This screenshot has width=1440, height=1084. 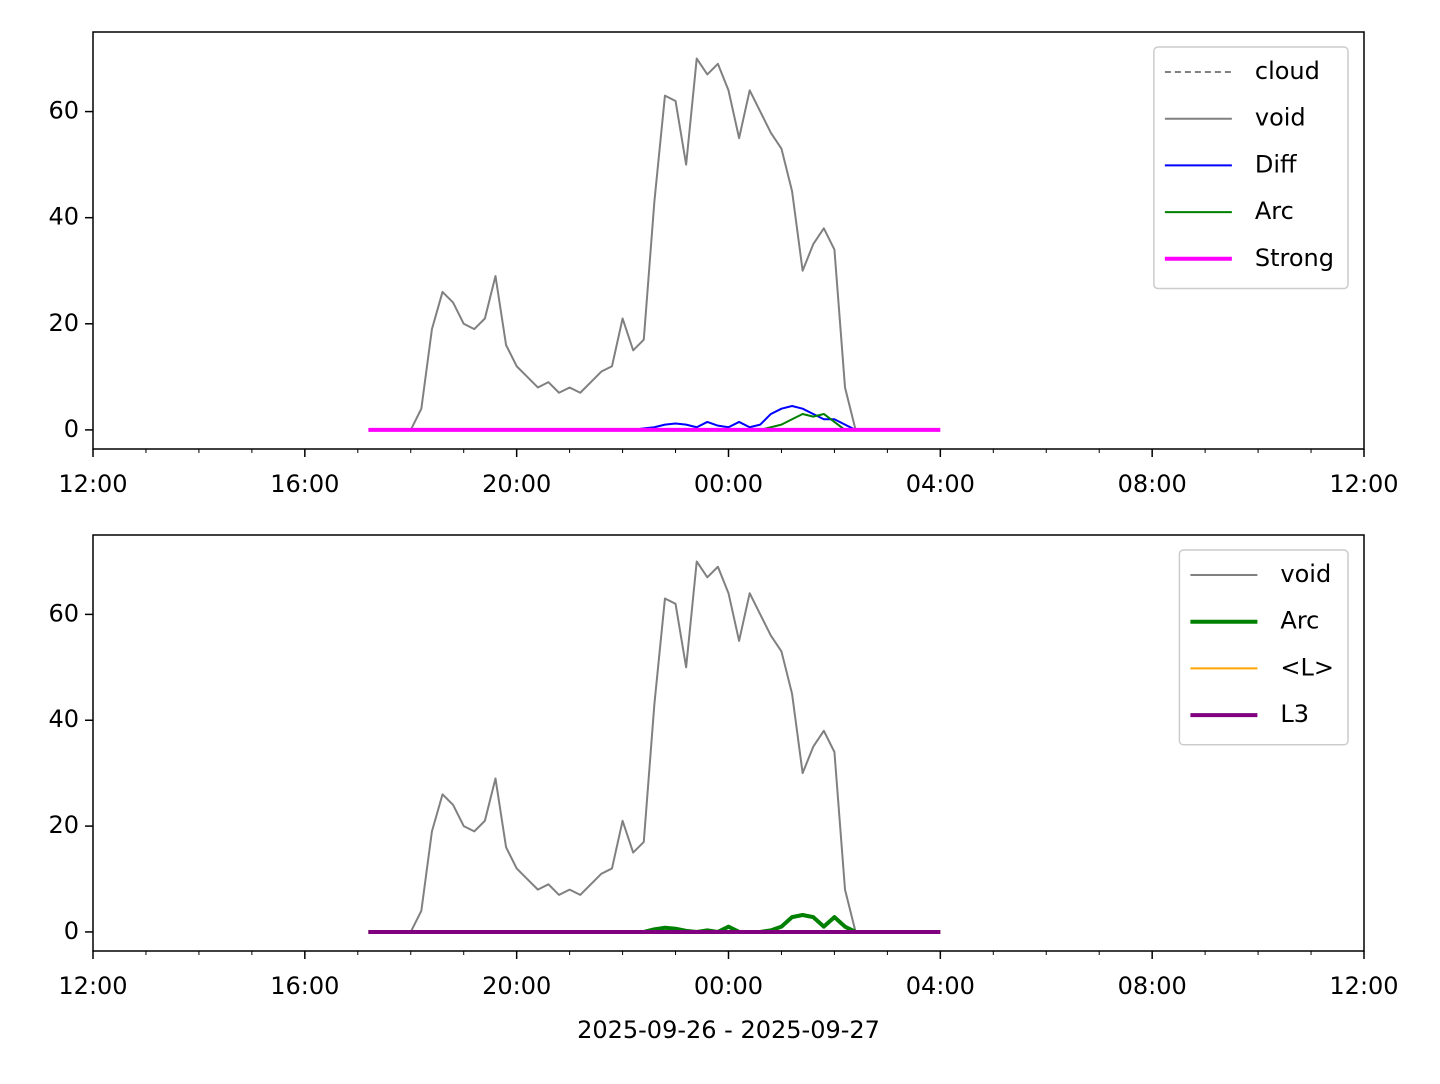 What do you see at coordinates (1276, 164) in the screenshot?
I see `legend-label: Diff` at bounding box center [1276, 164].